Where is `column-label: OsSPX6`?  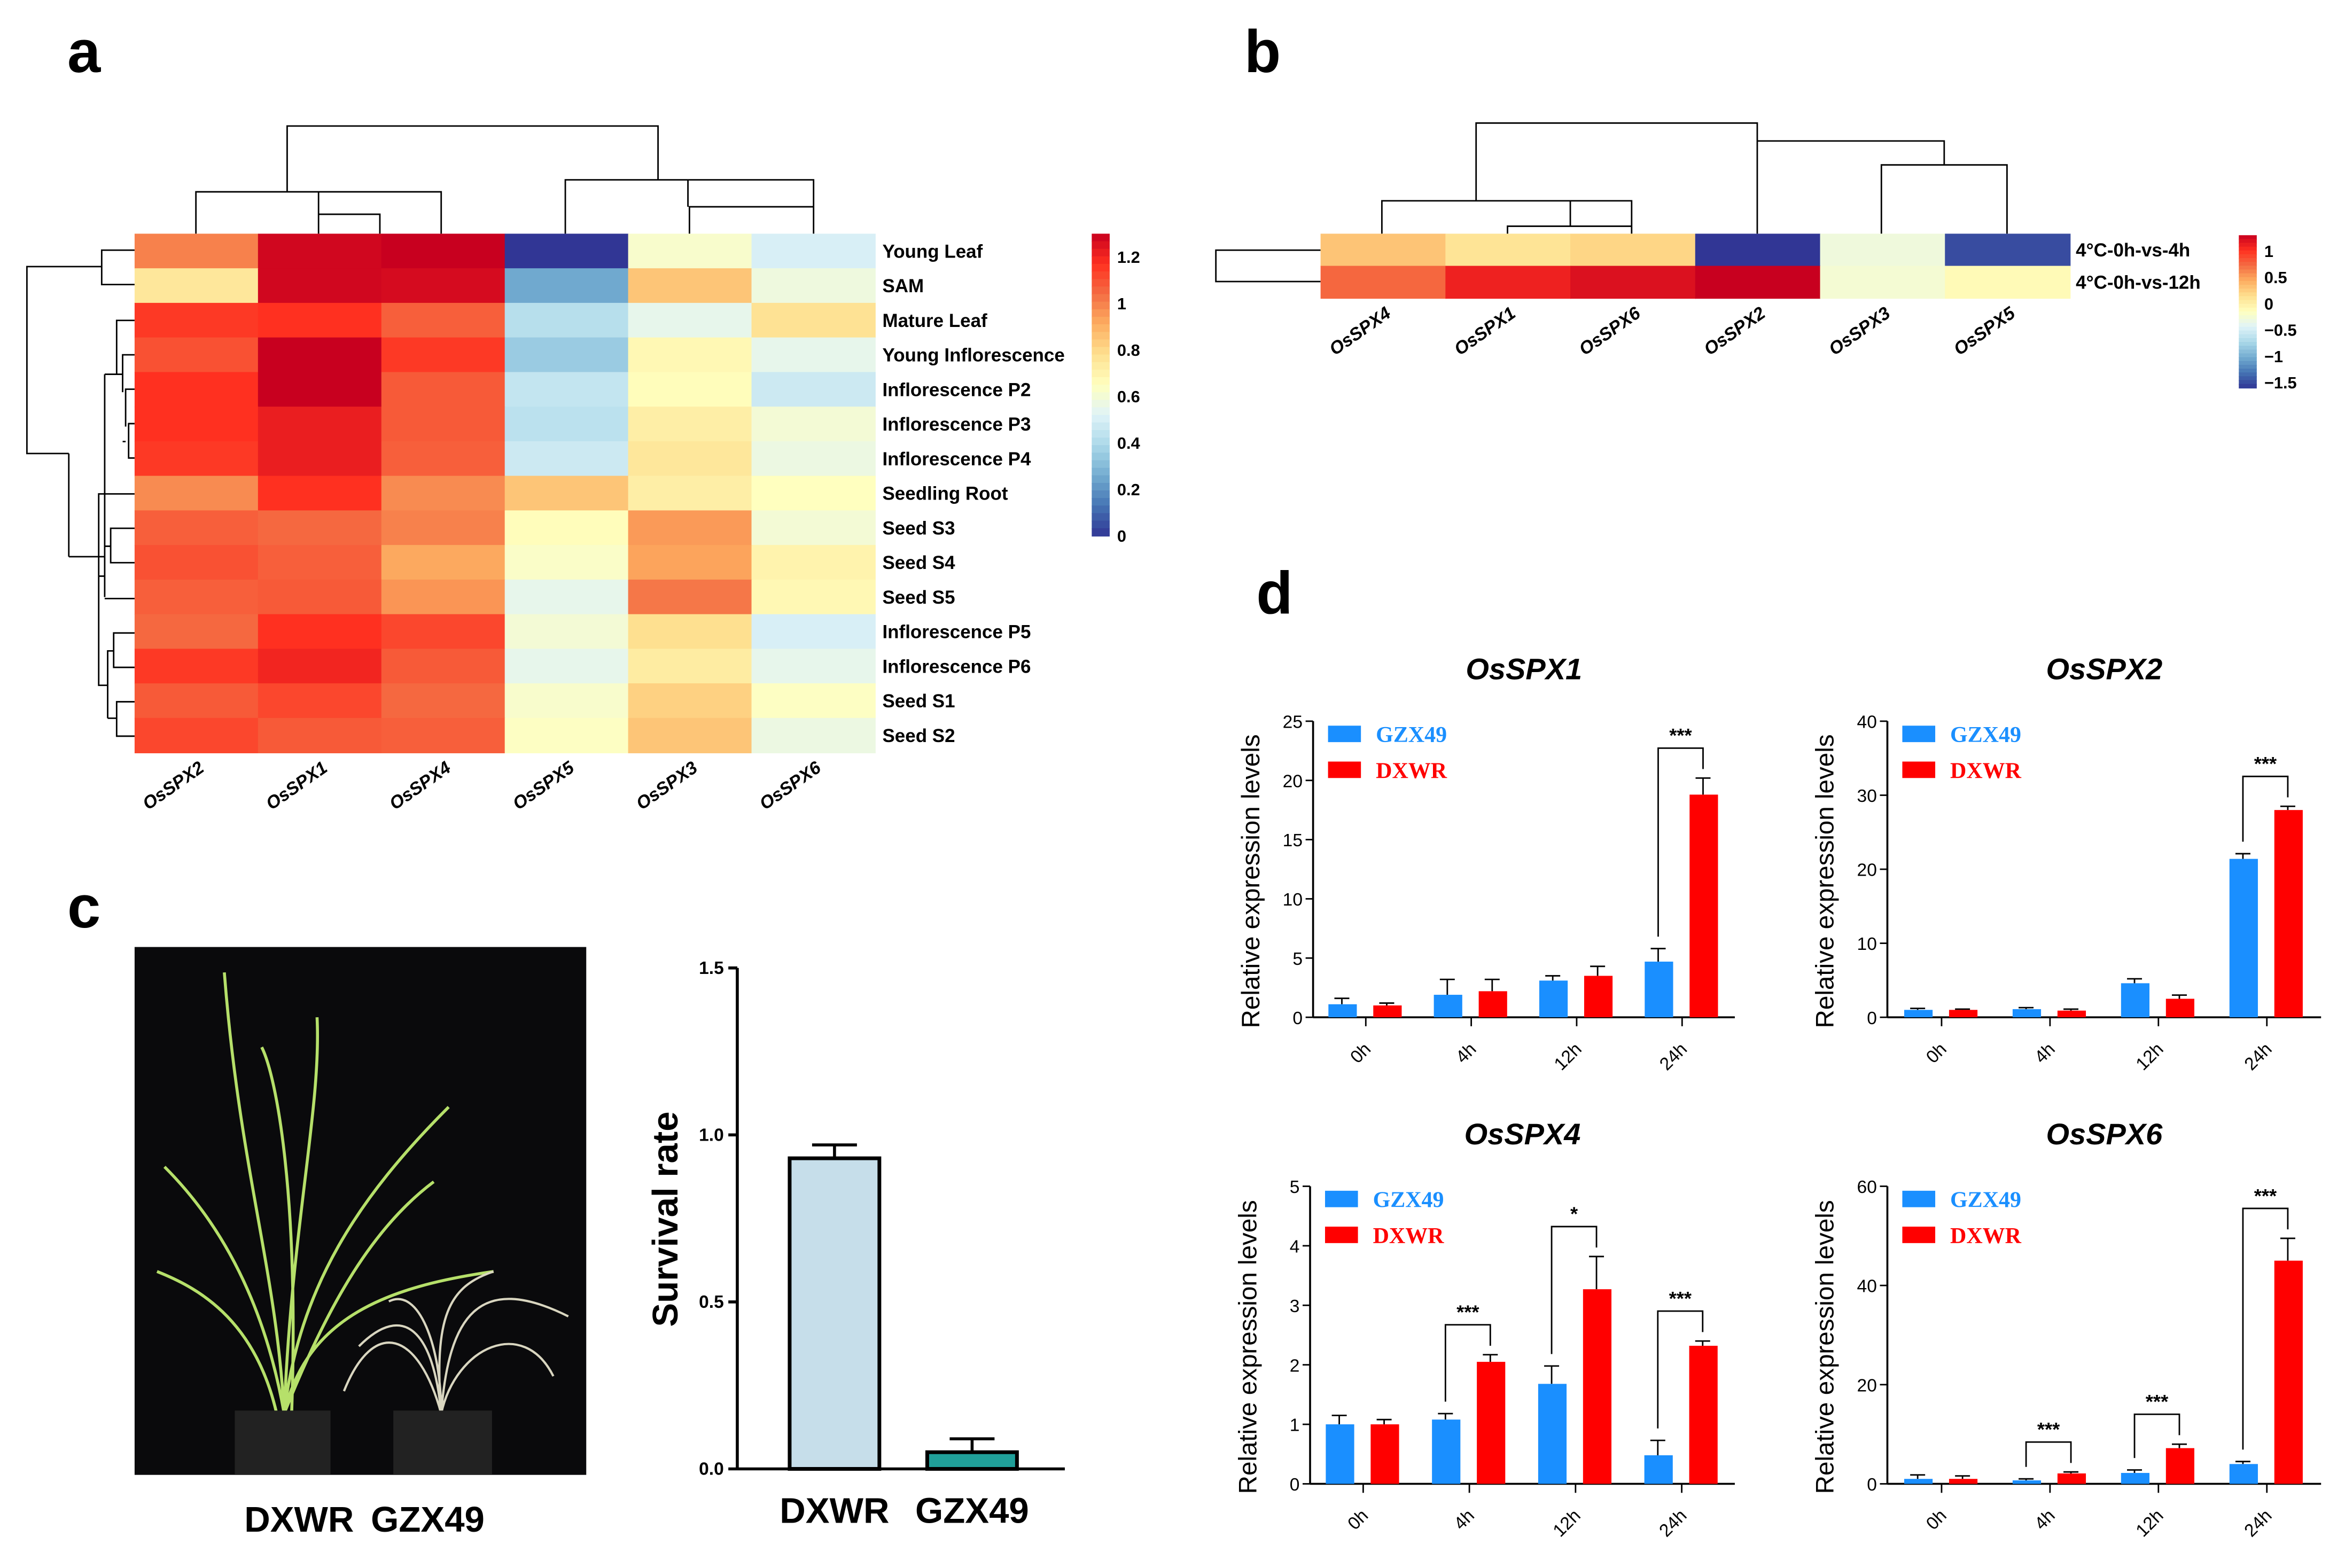 column-label: OsSPX6 is located at coordinates (790, 786).